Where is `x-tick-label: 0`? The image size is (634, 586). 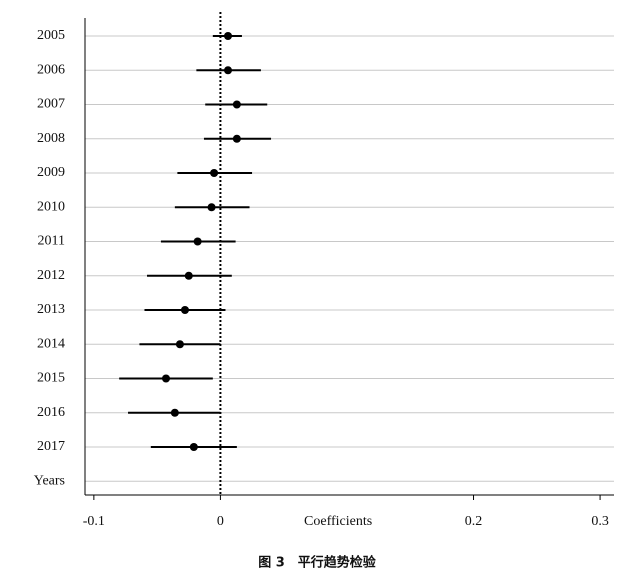
x-tick-label: 0 is located at coordinates (220, 521).